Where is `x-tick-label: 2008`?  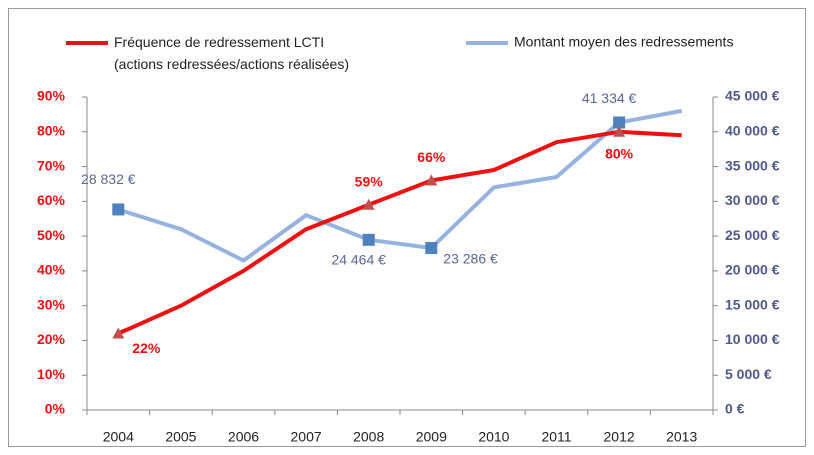 x-tick-label: 2008 is located at coordinates (368, 437).